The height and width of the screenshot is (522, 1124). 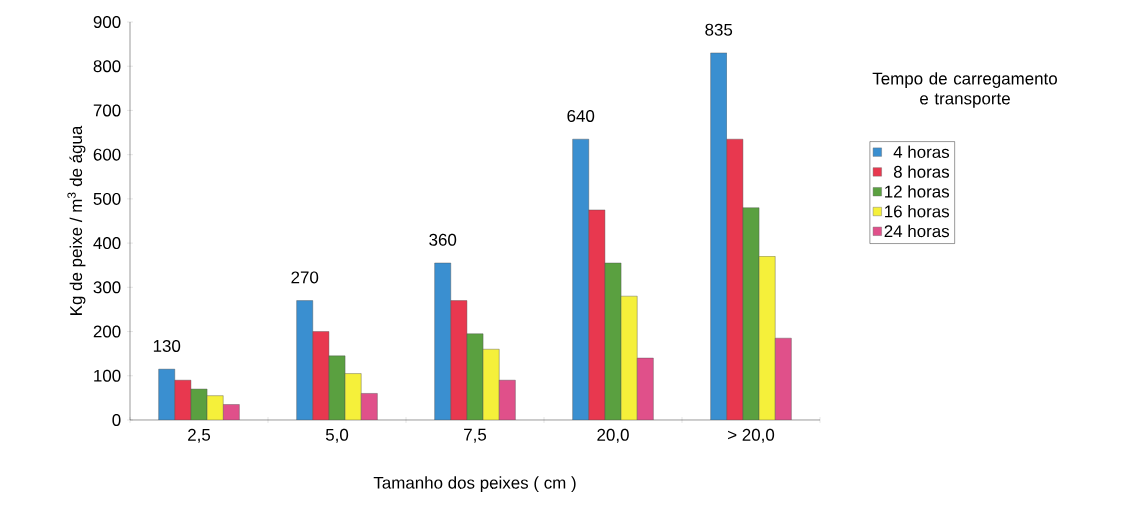 I want to click on annotation: 835, so click(x=719, y=29).